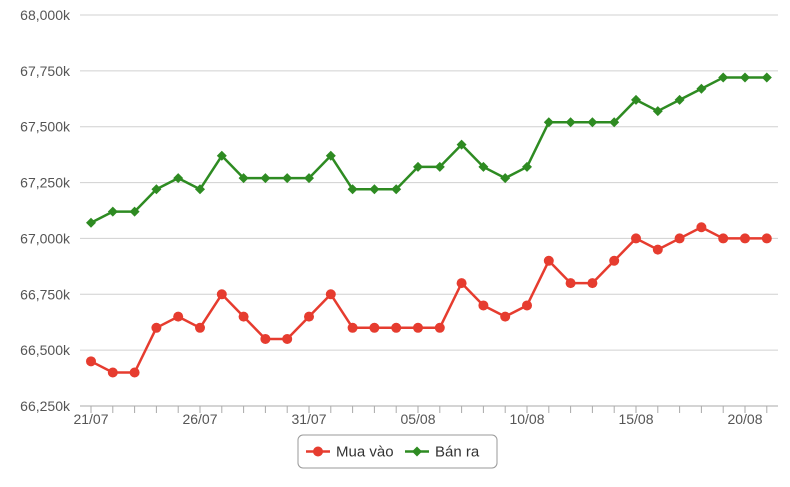 This screenshot has width=790, height=487. Describe the element at coordinates (45, 294) in the screenshot. I see `y-tick-label: 66,750k` at that location.